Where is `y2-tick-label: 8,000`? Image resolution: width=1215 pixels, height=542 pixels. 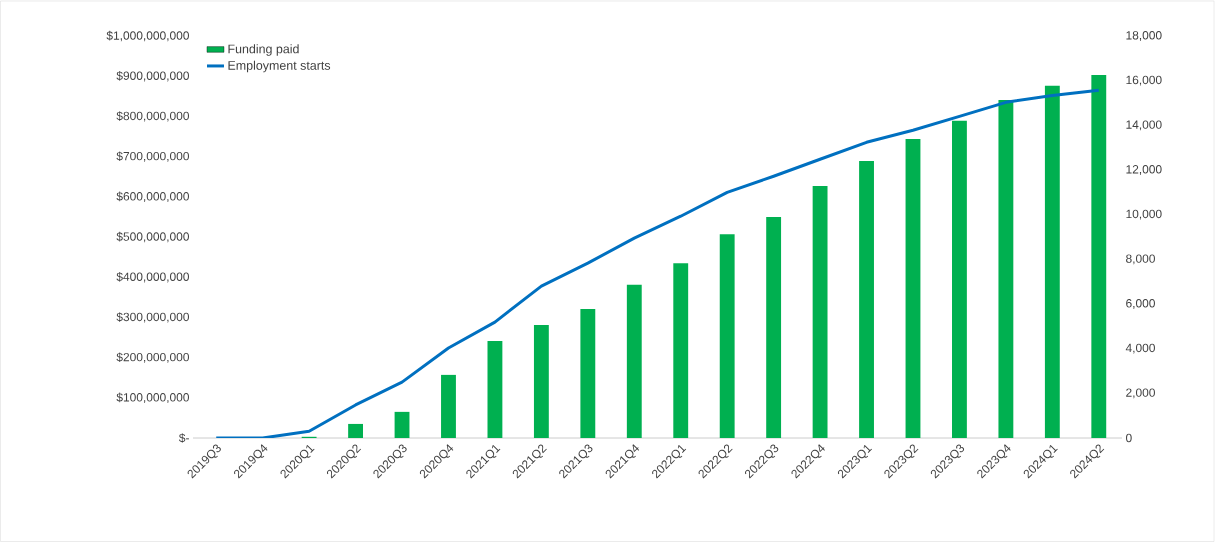 y2-tick-label: 8,000 is located at coordinates (1140, 259).